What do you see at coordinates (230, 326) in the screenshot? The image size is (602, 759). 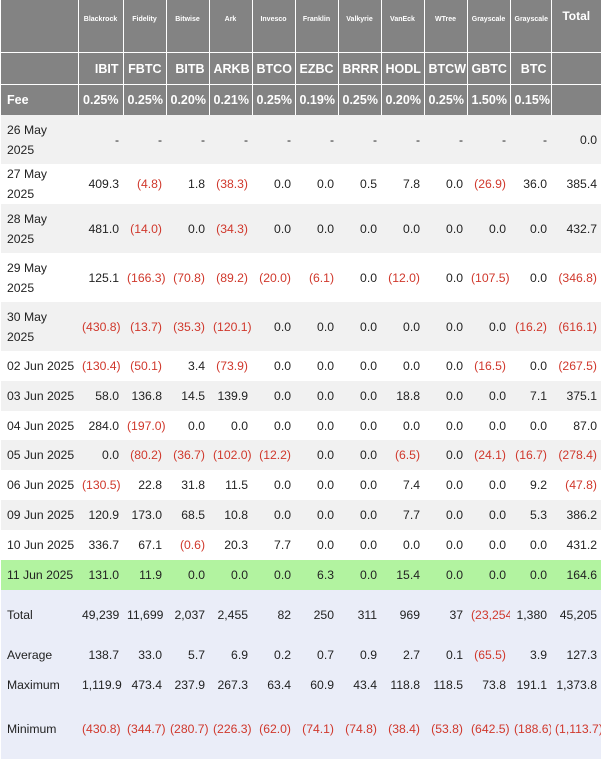 I see `flow-cell: (120.1)` at bounding box center [230, 326].